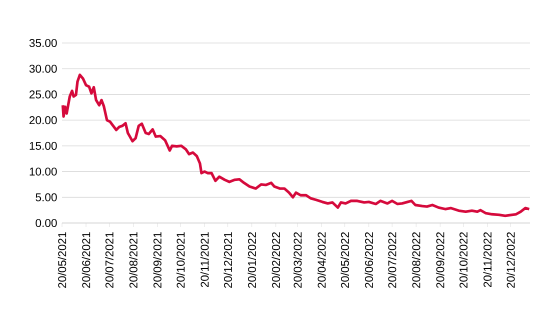 The width and height of the screenshot is (550, 330). I want to click on x-tick-label: 20/01/2022, so click(252, 260).